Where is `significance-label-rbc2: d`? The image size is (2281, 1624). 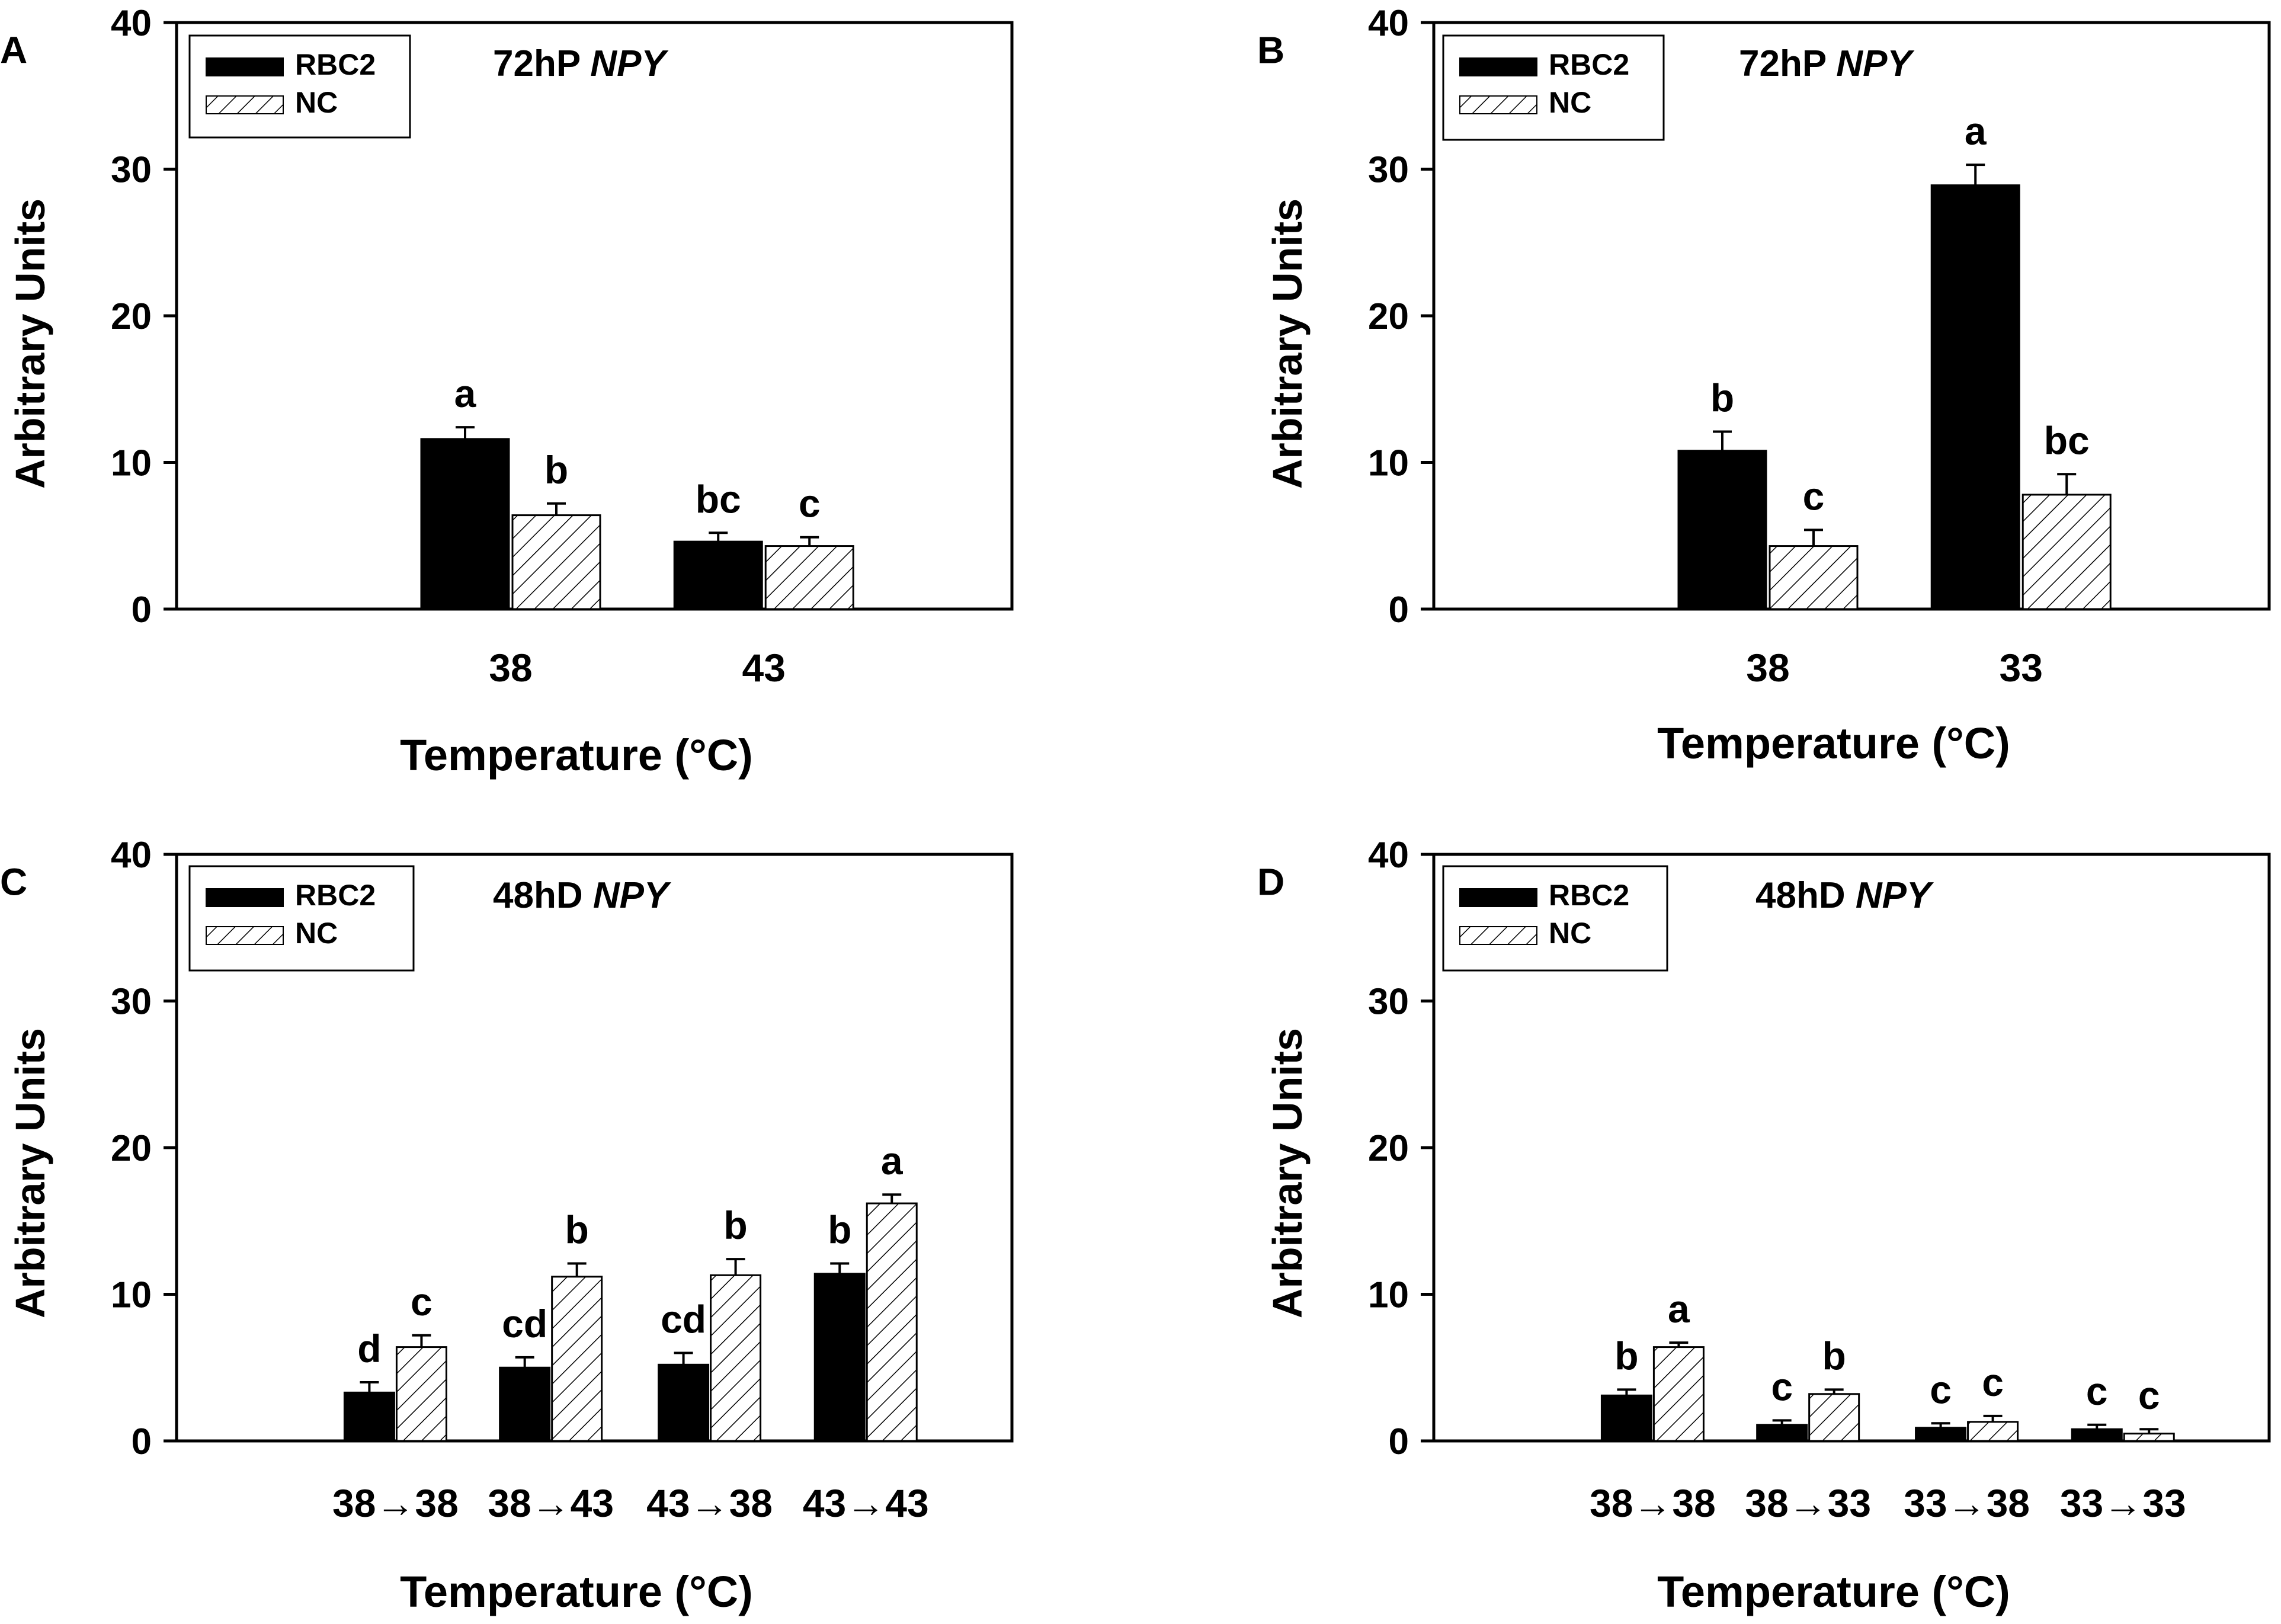 significance-label-rbc2: d is located at coordinates (369, 1348).